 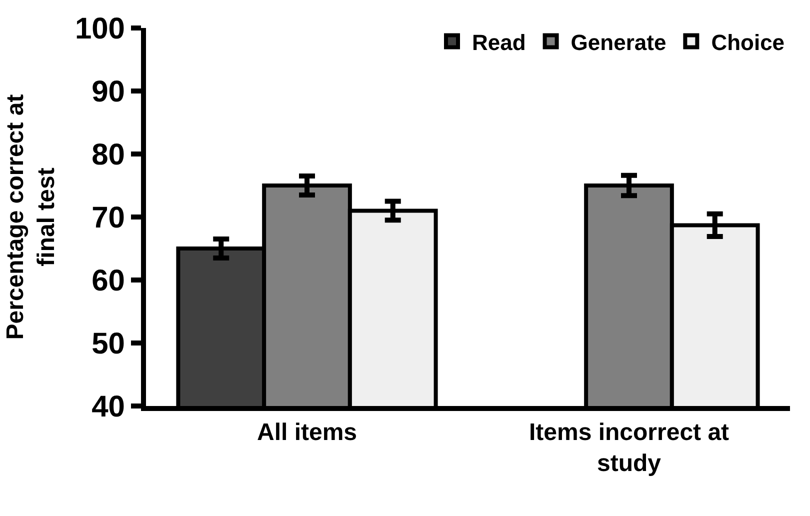 What do you see at coordinates (618, 42) in the screenshot?
I see `legend-label: Generate` at bounding box center [618, 42].